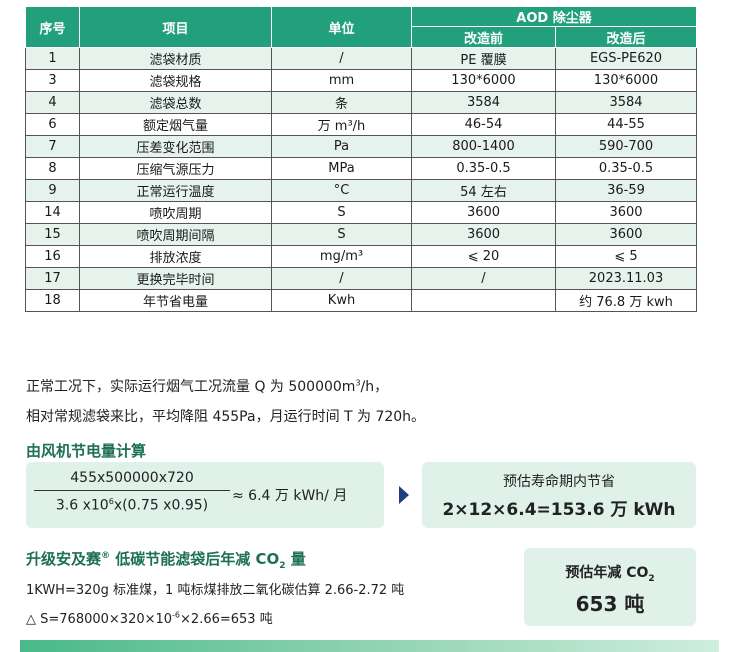  I want to click on cell-no: 14, so click(52, 212).